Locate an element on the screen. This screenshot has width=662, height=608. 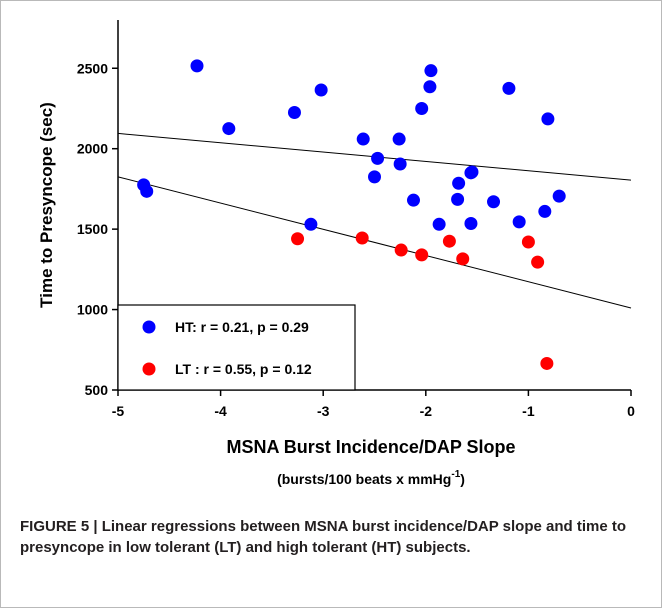
legend-label-ht: HT: r = 0.21, p = 0.29 is located at coordinates (242, 327).